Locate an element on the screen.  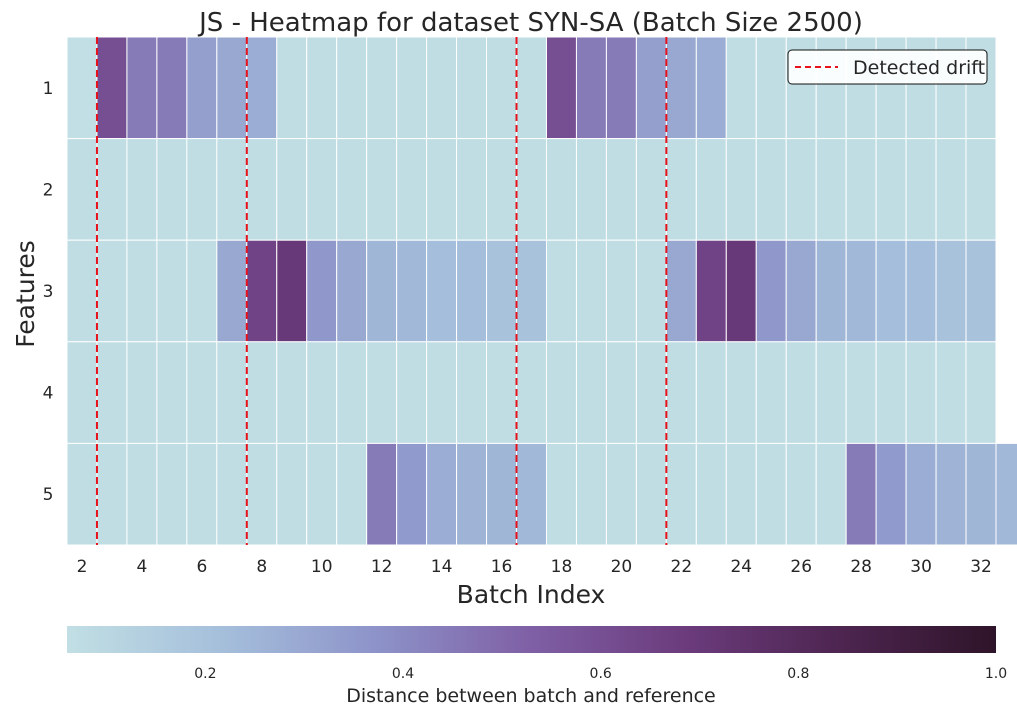
legend-box is located at coordinates (887, 67).